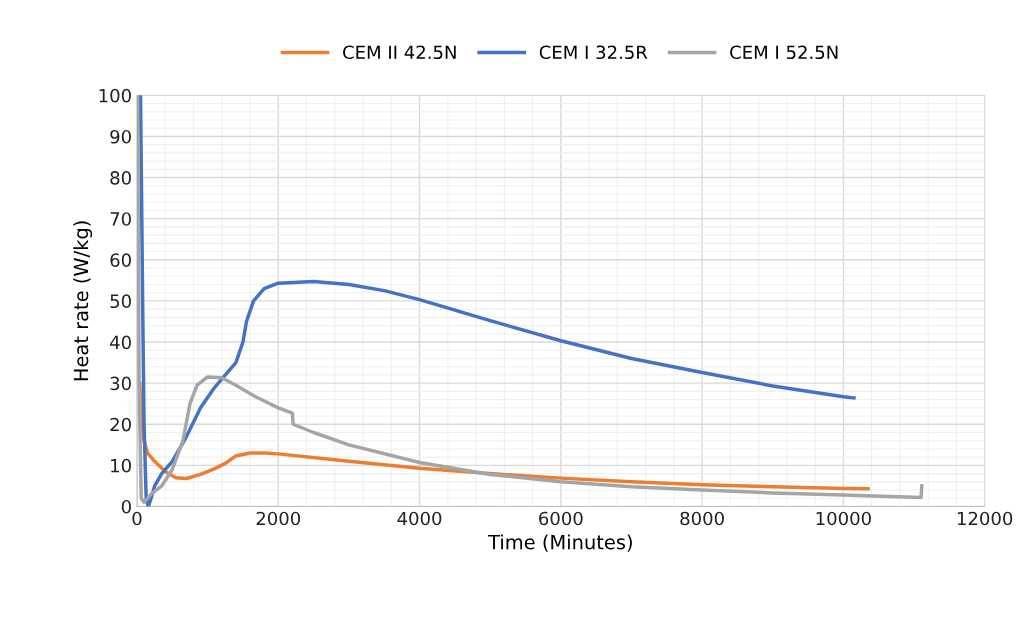  Describe the element at coordinates (120, 219) in the screenshot. I see `y-tick-label: 70` at that location.